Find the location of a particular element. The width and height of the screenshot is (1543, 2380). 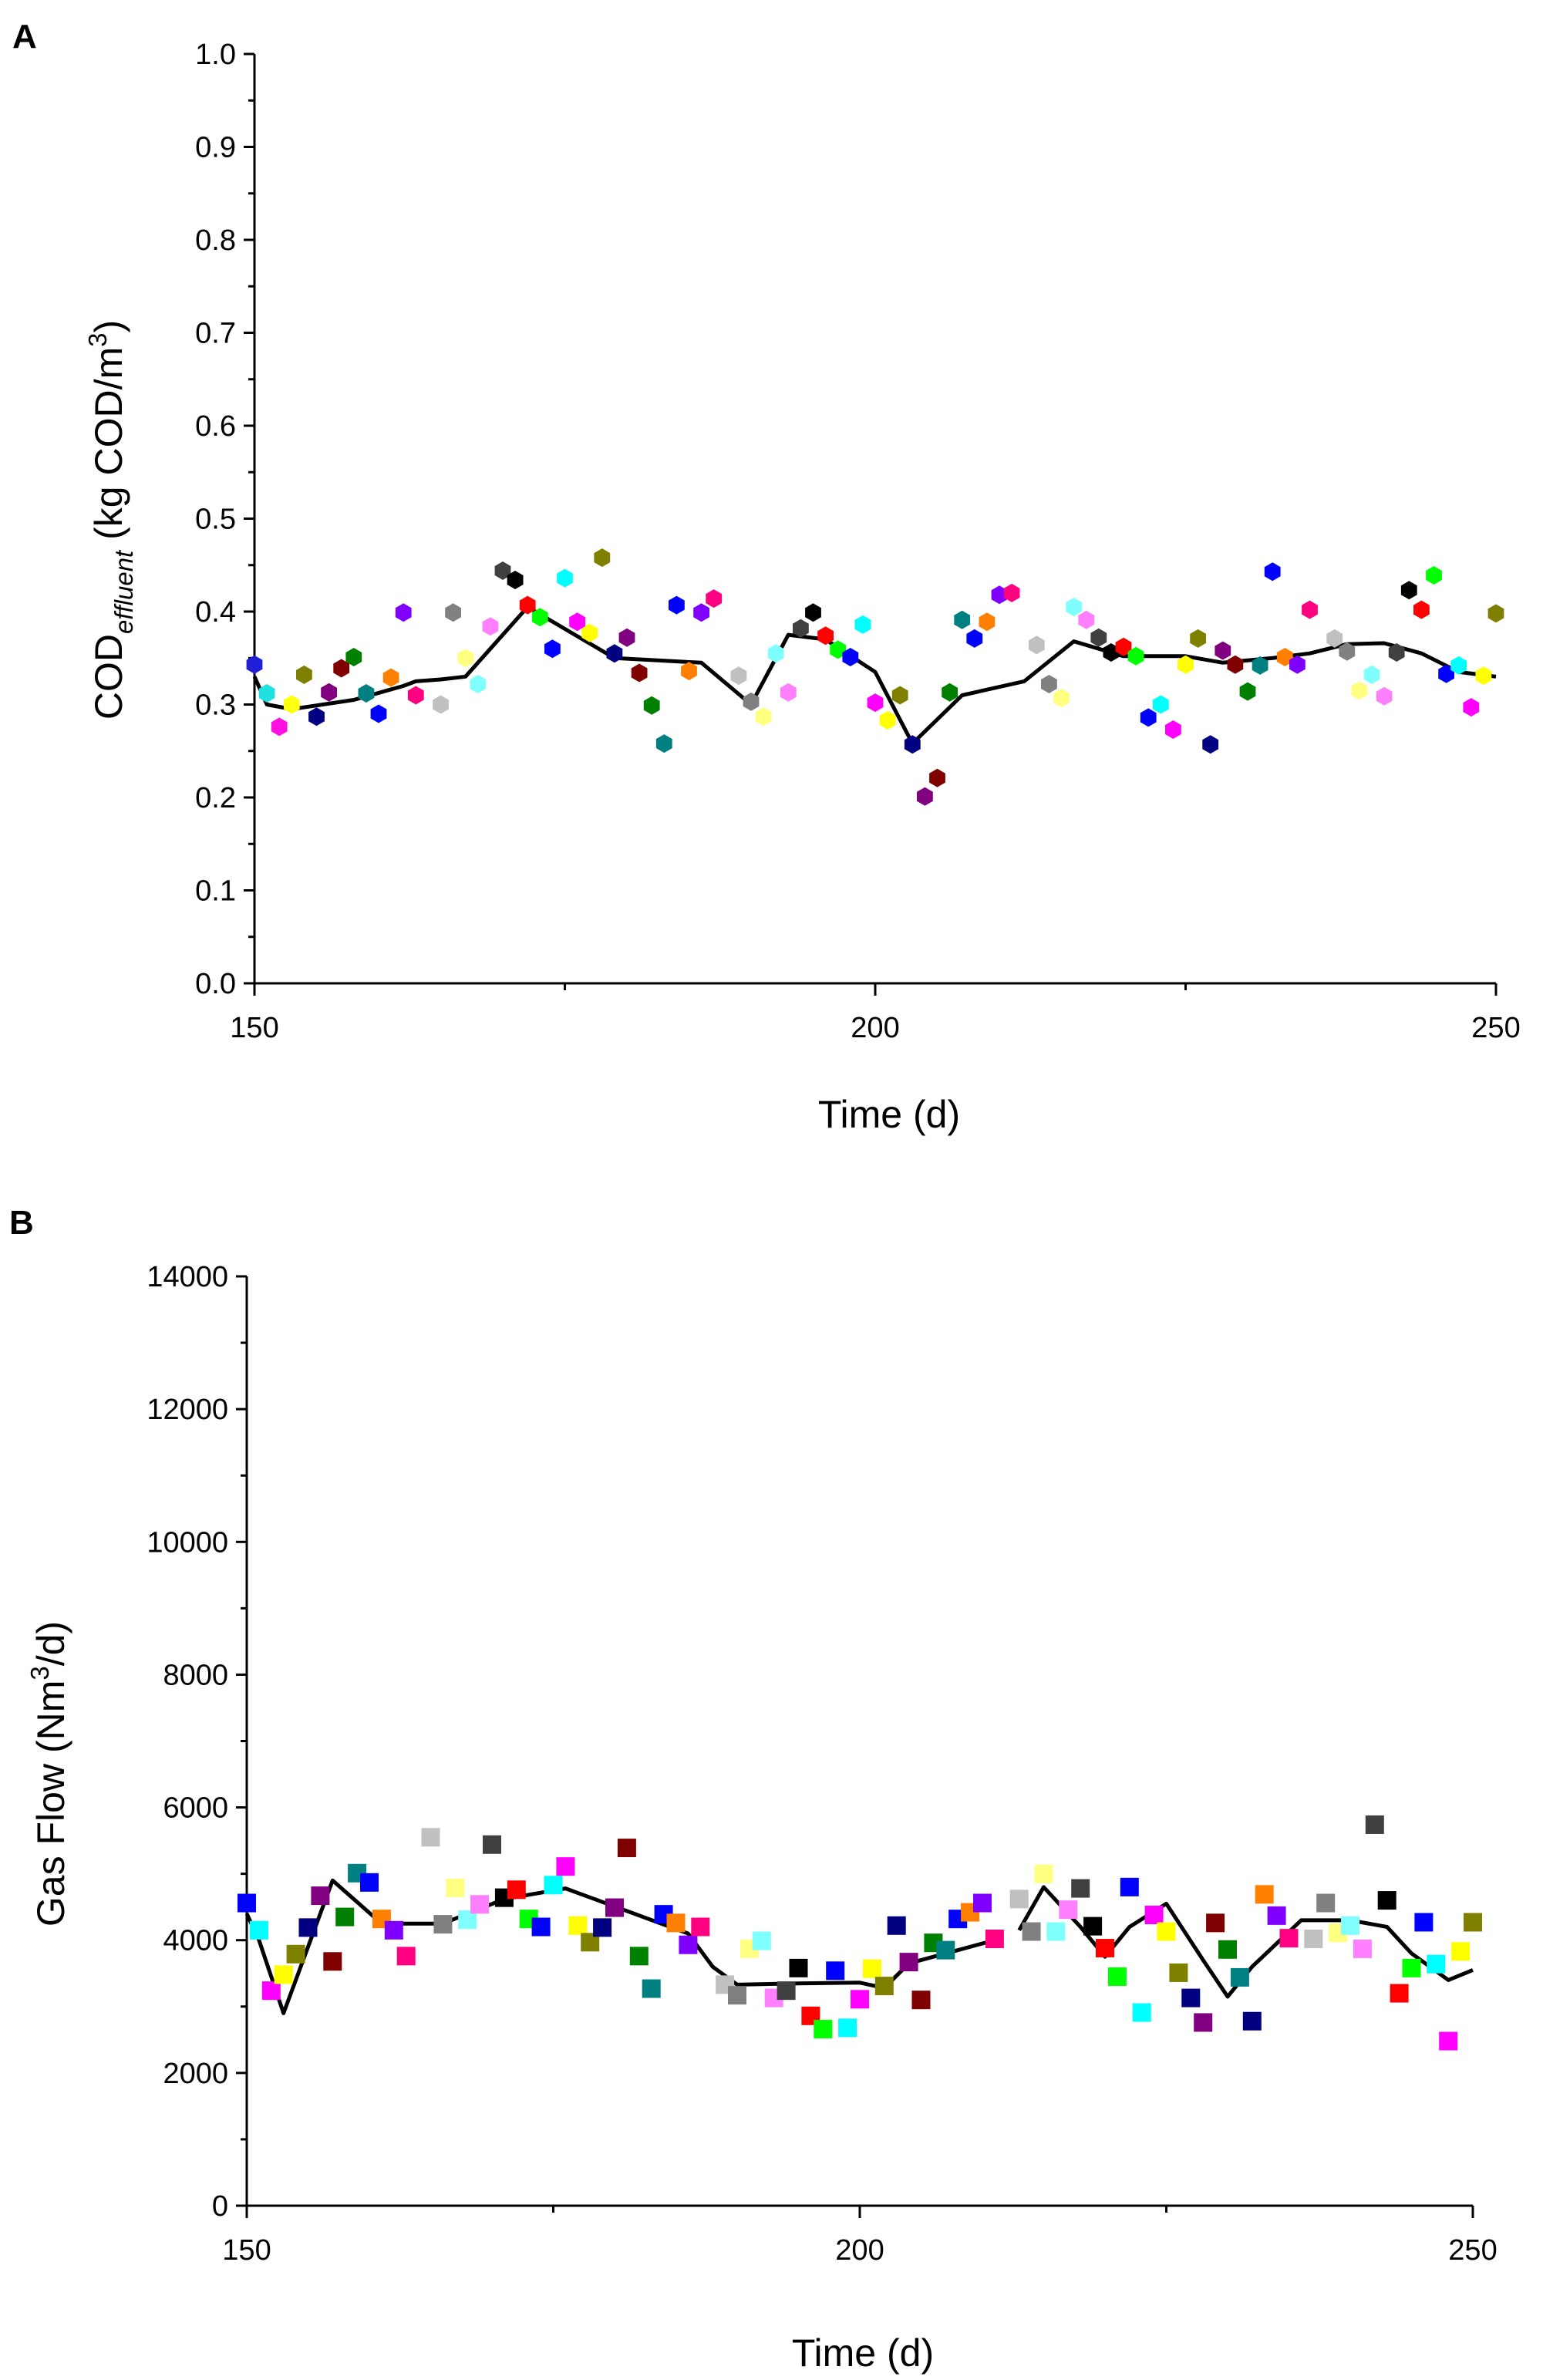

panel-a-x-tick-label: 150 is located at coordinates (254, 1028).